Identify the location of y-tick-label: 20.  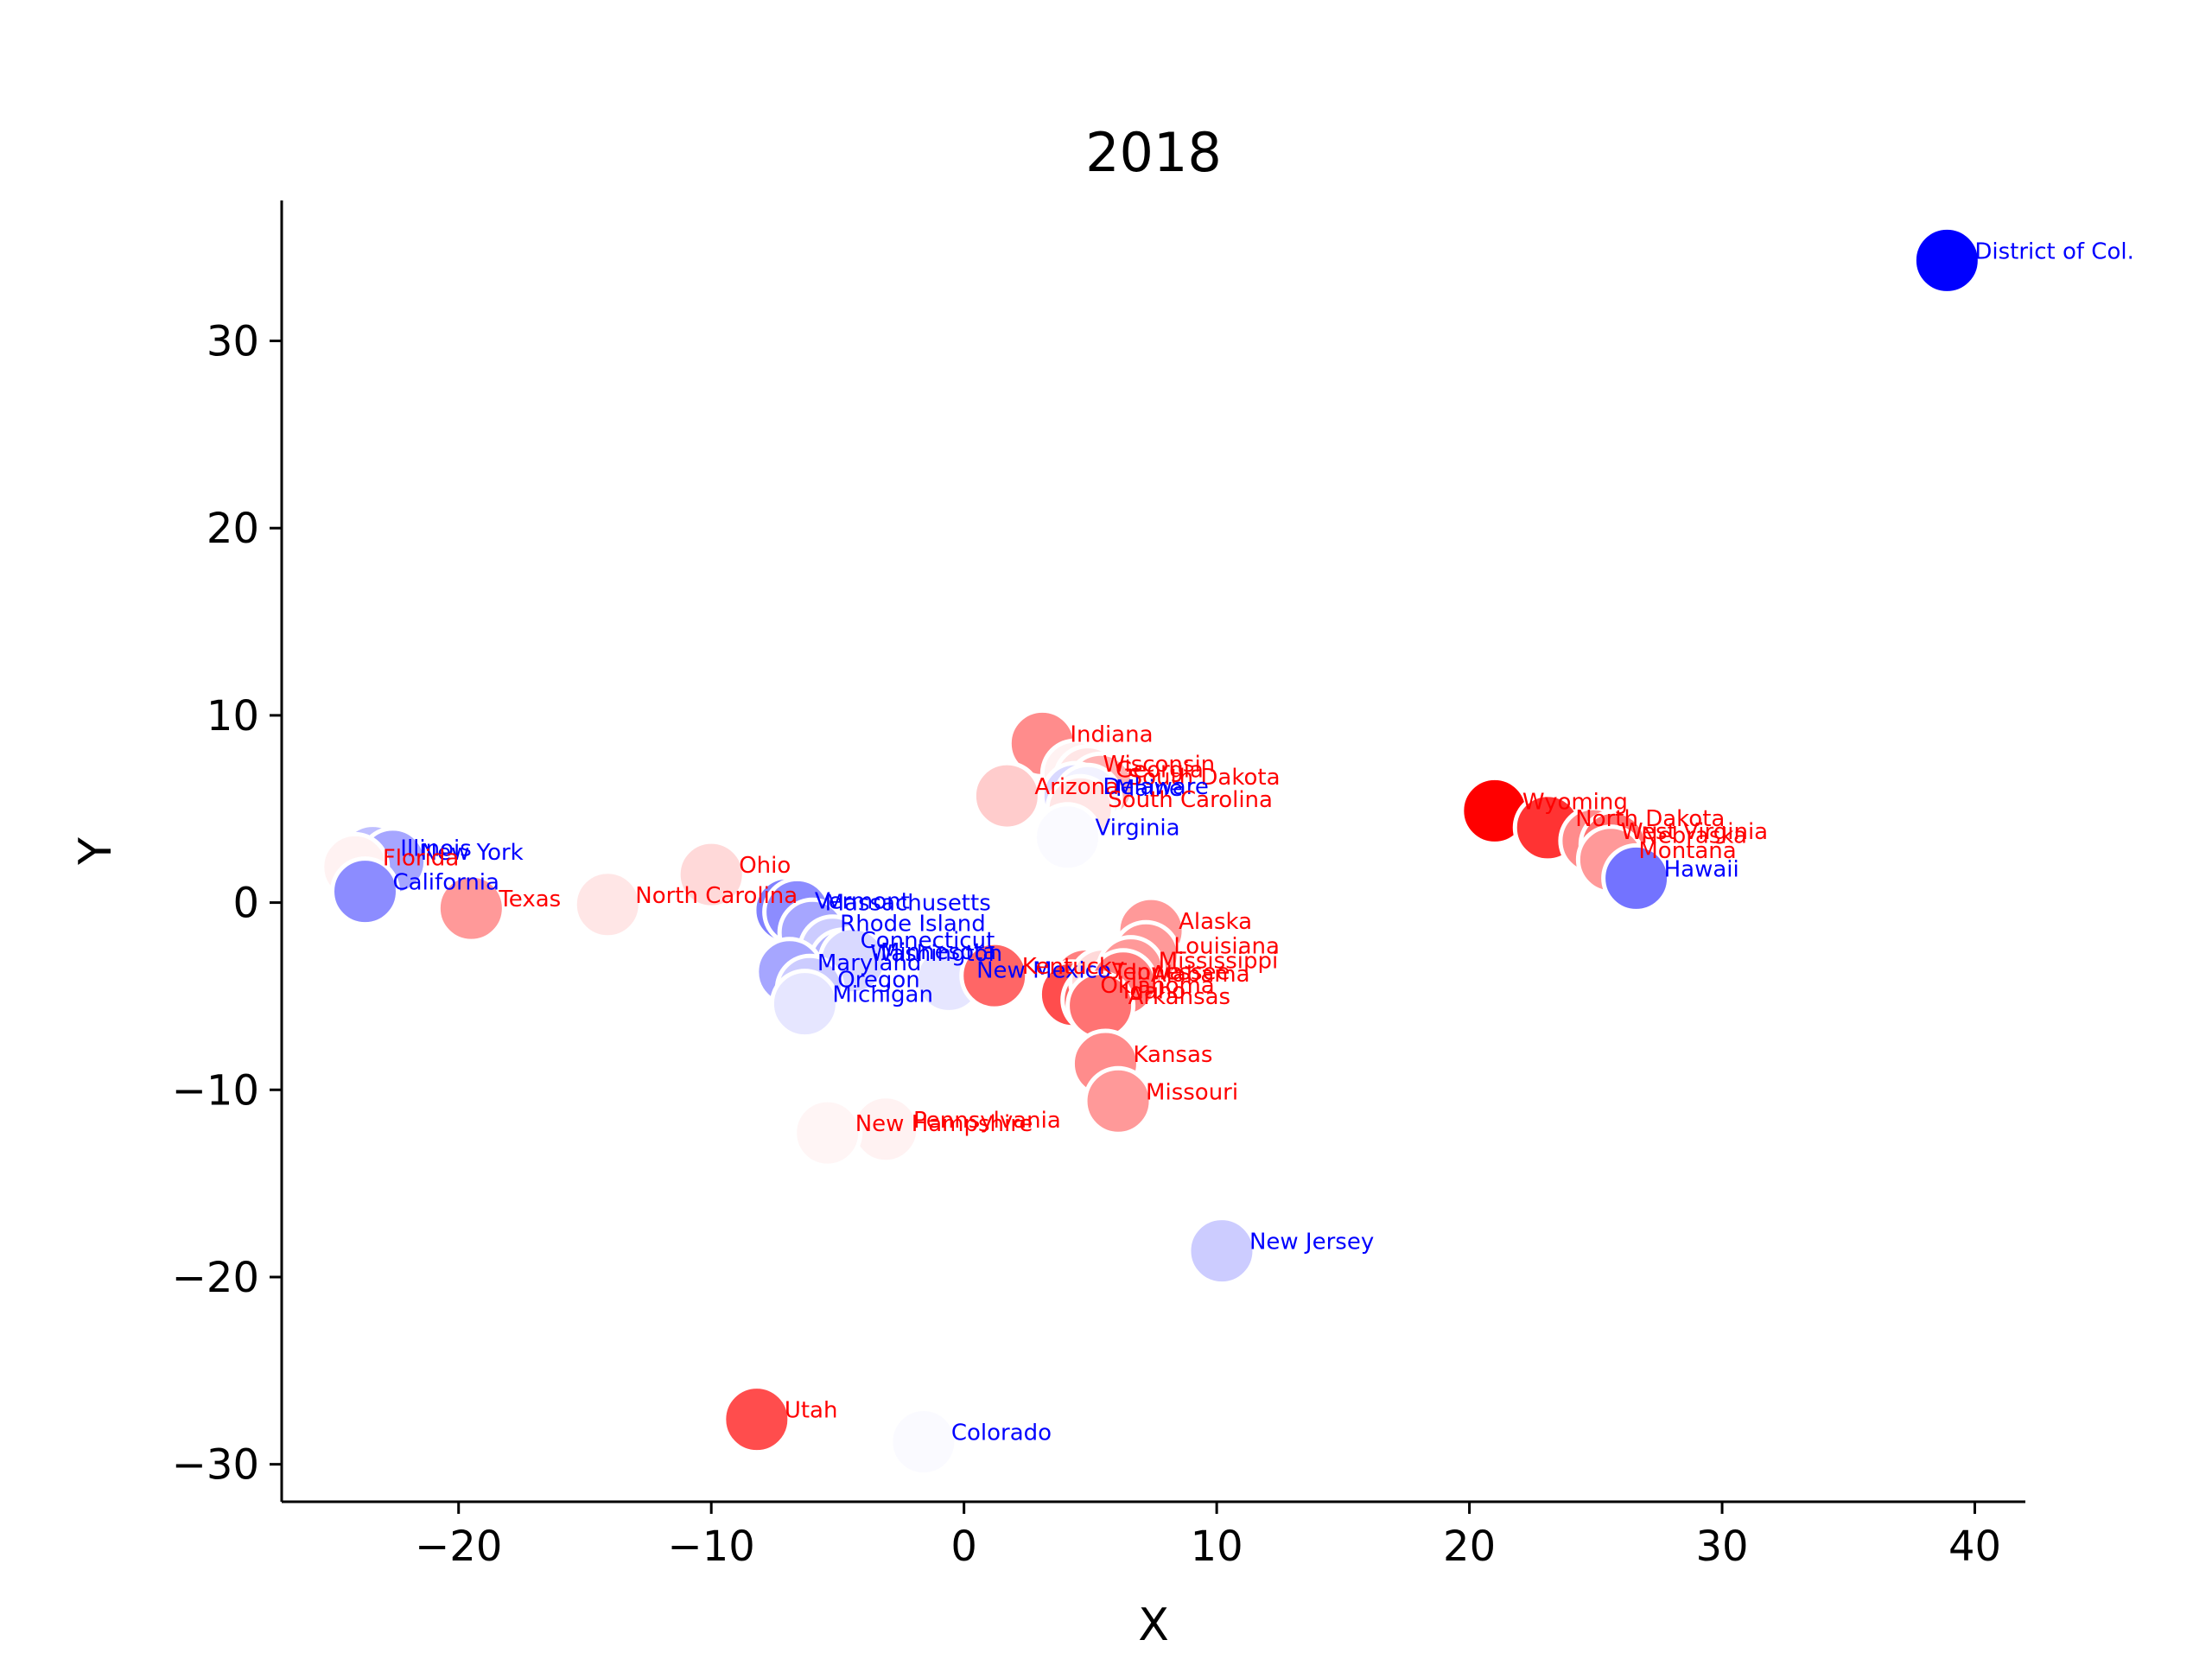
(233, 529).